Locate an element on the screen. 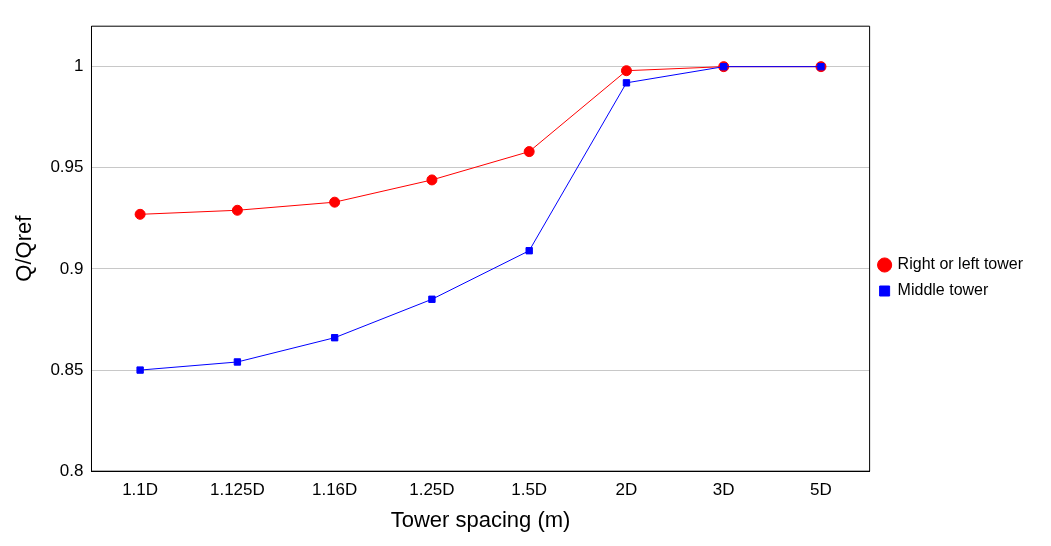 The width and height of the screenshot is (1051, 546). x-tick-label: 1.5D is located at coordinates (529, 490).